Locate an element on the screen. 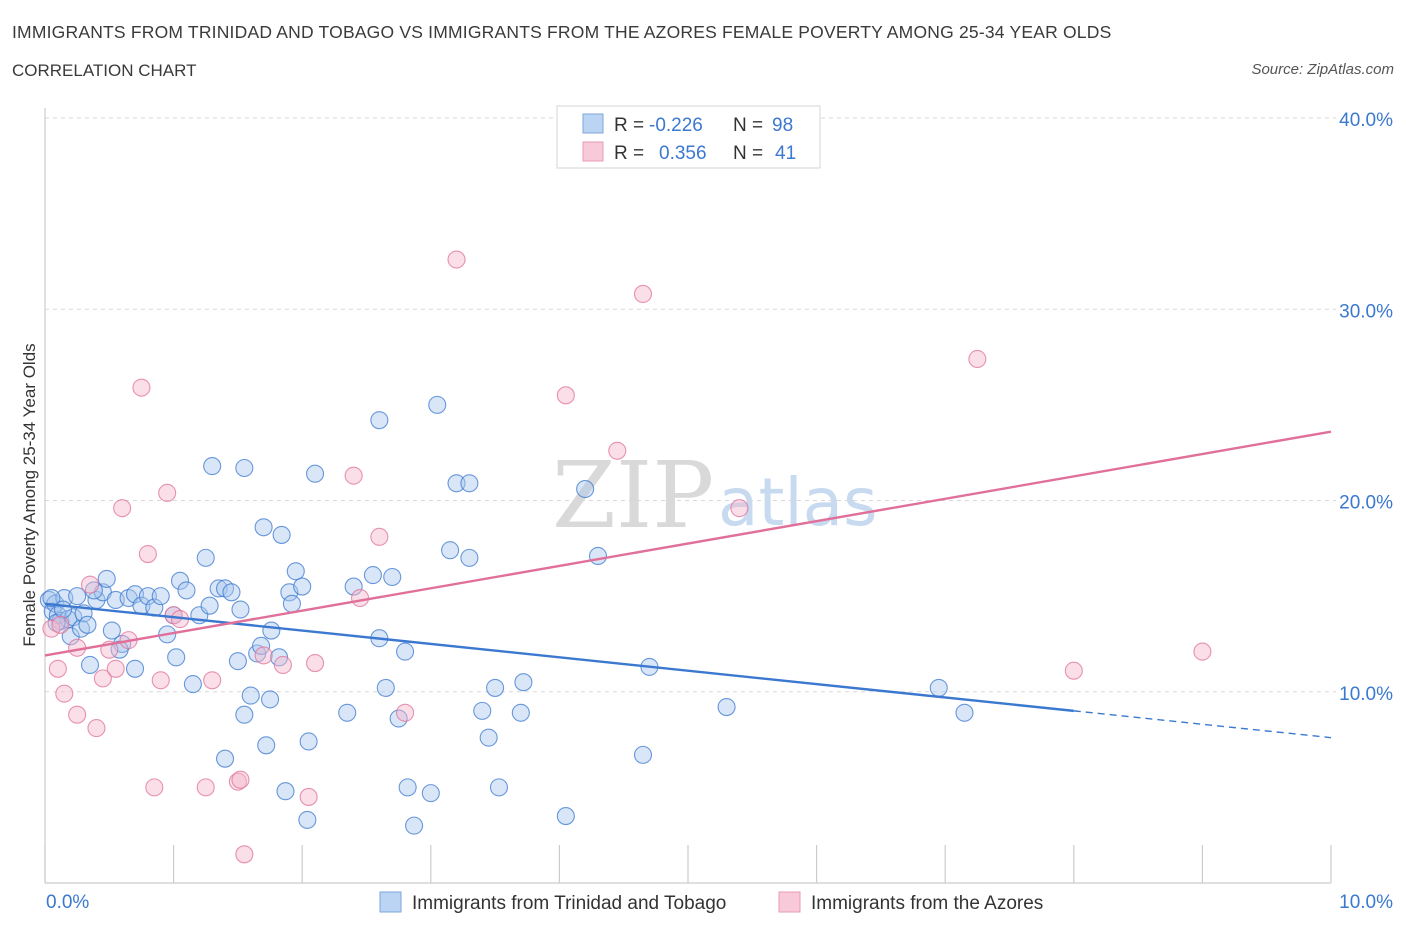 This screenshot has width=1406, height=930. y-tick-label-0: 10.0% is located at coordinates (1366, 694).